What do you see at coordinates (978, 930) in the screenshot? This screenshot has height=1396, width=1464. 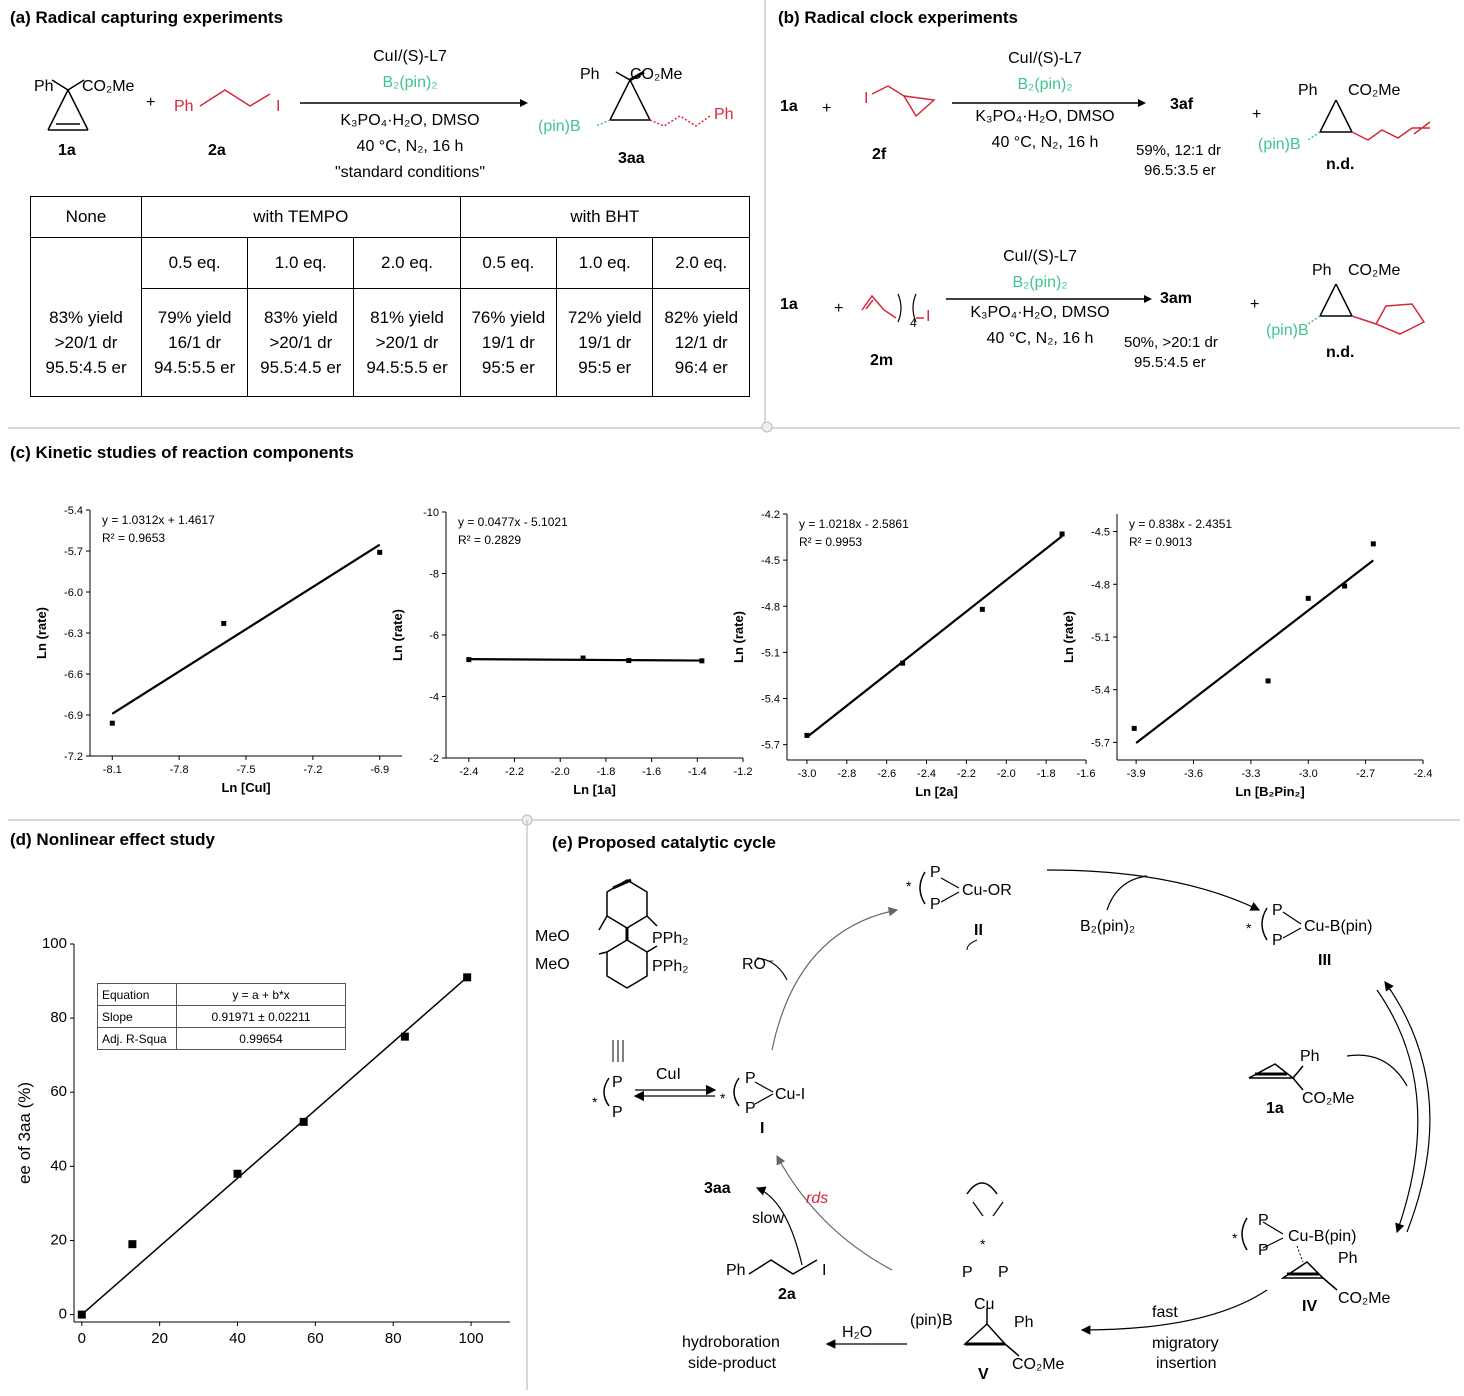 I see `complex-II-label: II` at bounding box center [978, 930].